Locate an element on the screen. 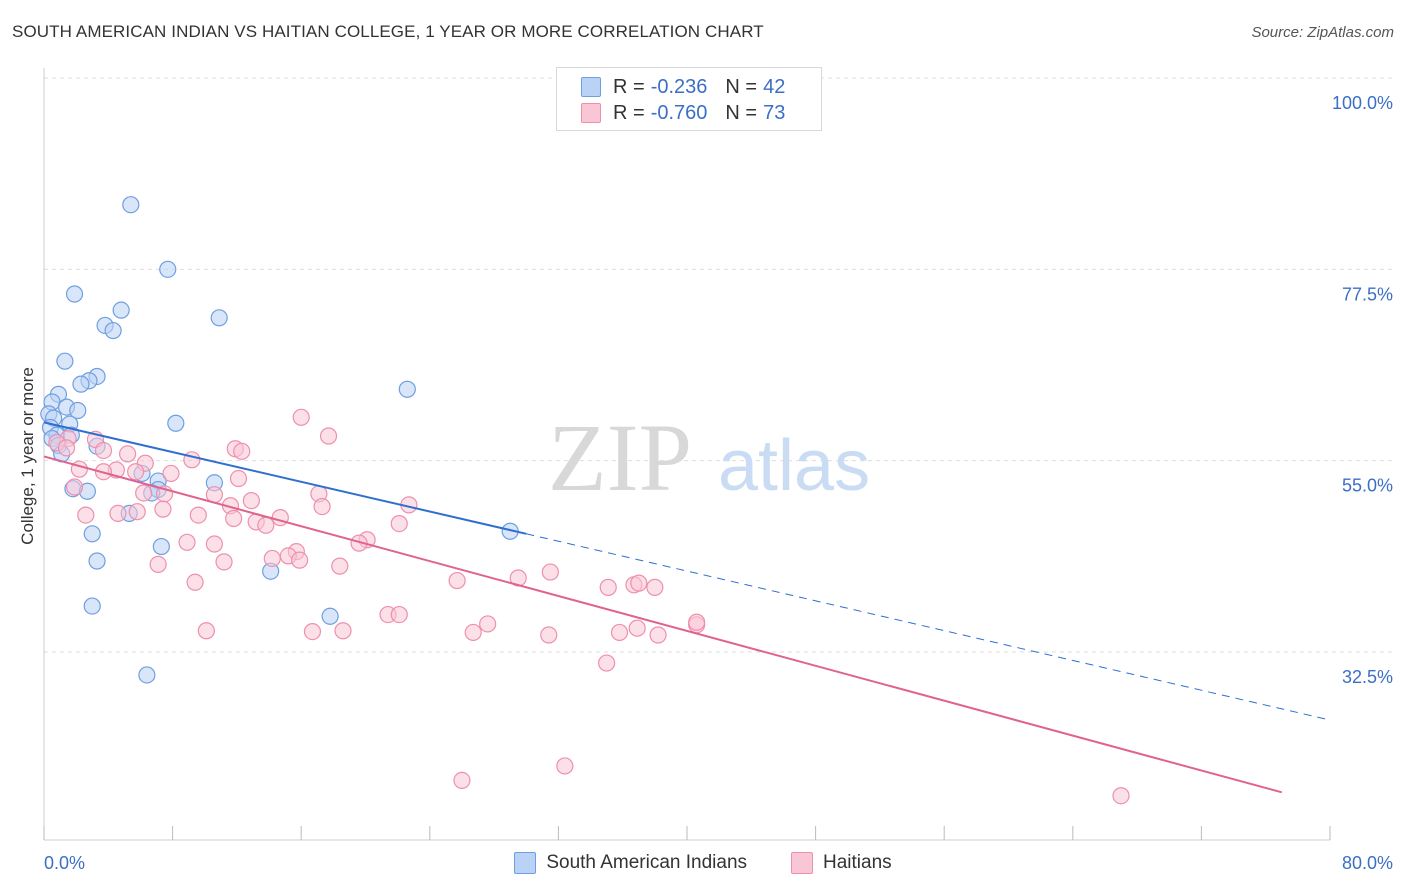 This screenshot has height=892, width=1406. watermark-zip: ZIP is located at coordinates (620, 457).